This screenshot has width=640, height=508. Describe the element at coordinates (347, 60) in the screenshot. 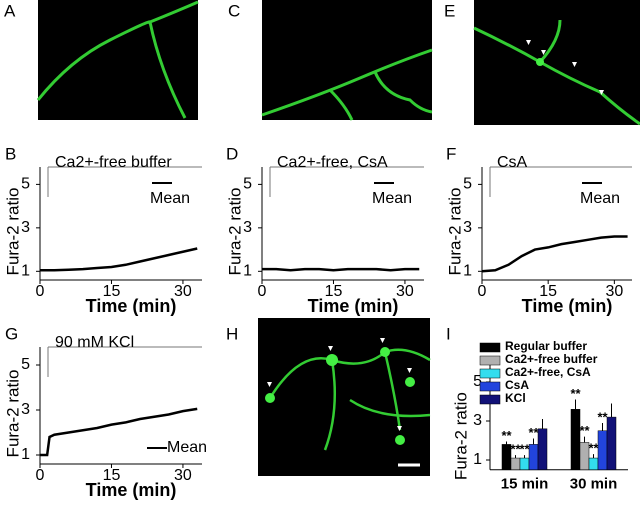

I see `image-c` at that location.